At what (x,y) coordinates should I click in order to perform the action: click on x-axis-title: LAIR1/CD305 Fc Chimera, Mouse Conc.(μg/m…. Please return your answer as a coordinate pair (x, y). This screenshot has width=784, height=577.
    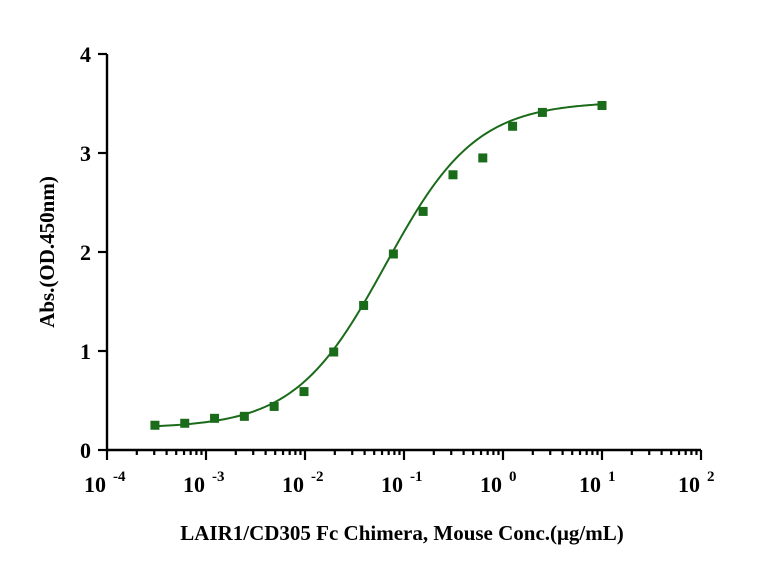
    Looking at the image, I should click on (402, 533).